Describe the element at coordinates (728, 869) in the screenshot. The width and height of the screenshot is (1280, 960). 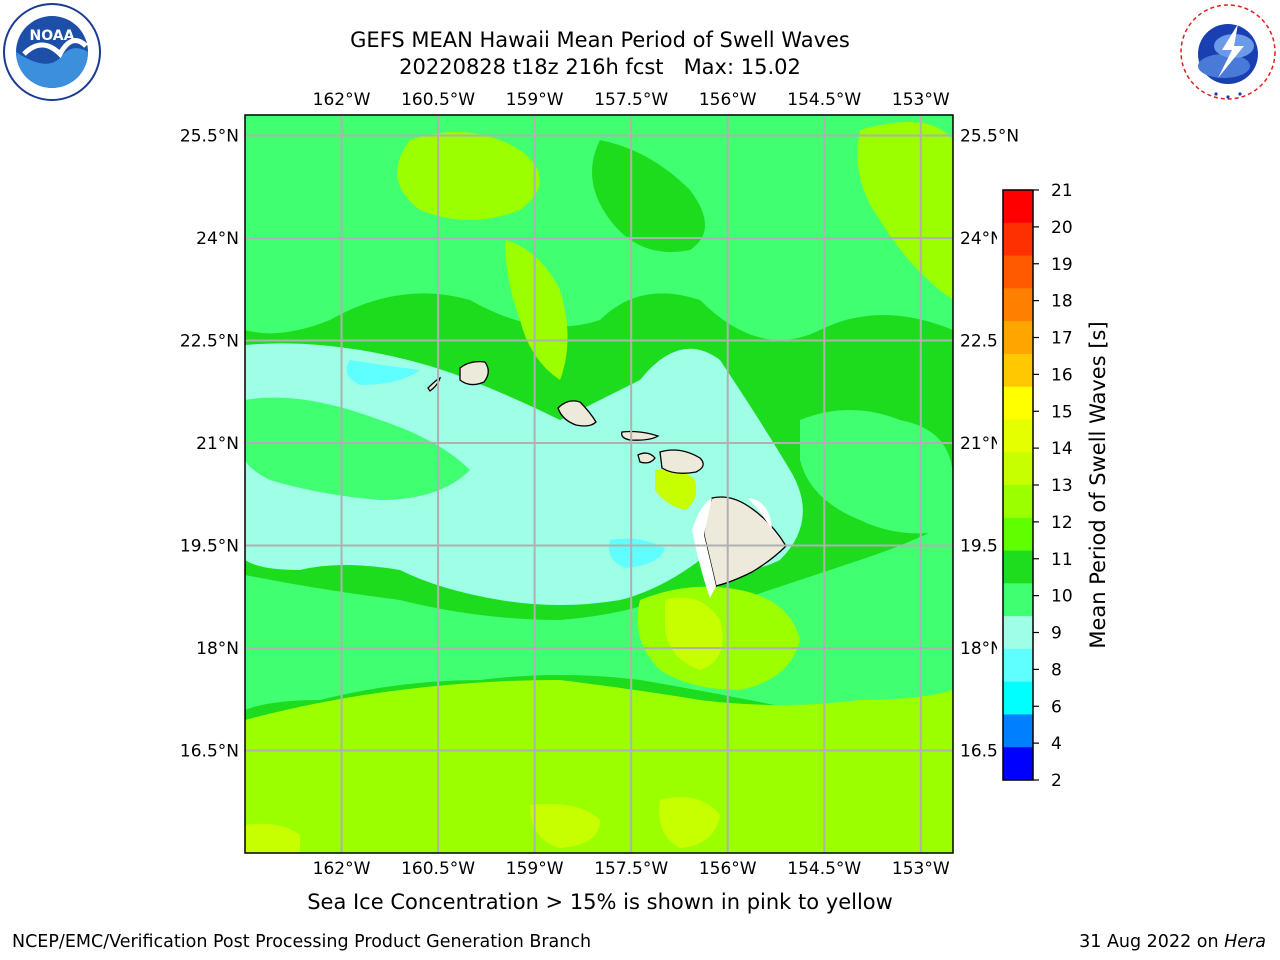
I see `lon-tick-label-bottom-4: 156°W` at that location.